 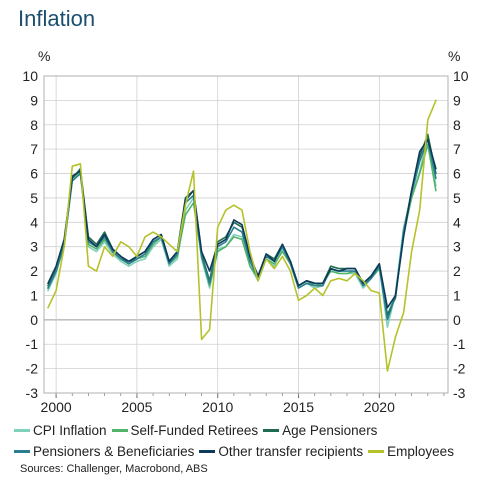 I want to click on y-tick-label-right: 5, so click(x=457, y=198).